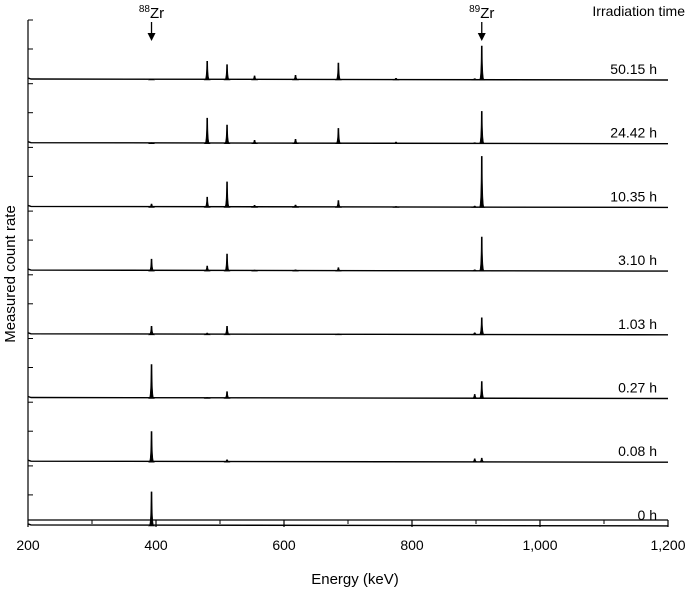  What do you see at coordinates (316, 22) in the screenshot?
I see `annotations-group: 88Zr 89Zr` at bounding box center [316, 22].